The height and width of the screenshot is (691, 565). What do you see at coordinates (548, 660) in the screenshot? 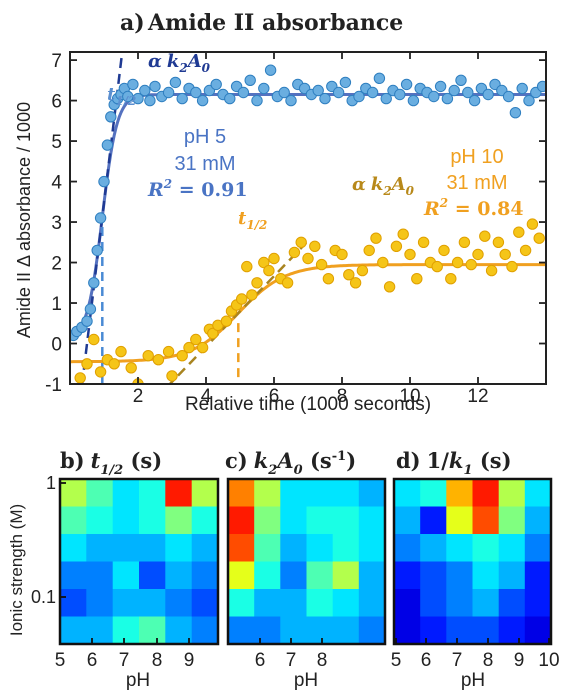
I see `x-tick-label: 10` at bounding box center [548, 660].